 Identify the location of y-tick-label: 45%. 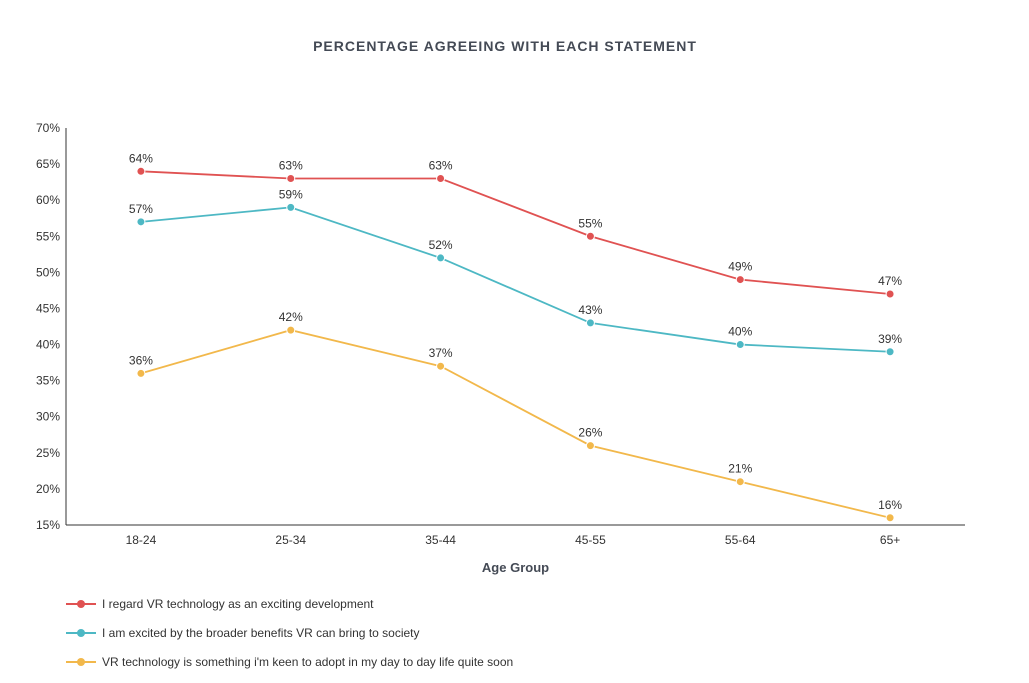
(48, 308).